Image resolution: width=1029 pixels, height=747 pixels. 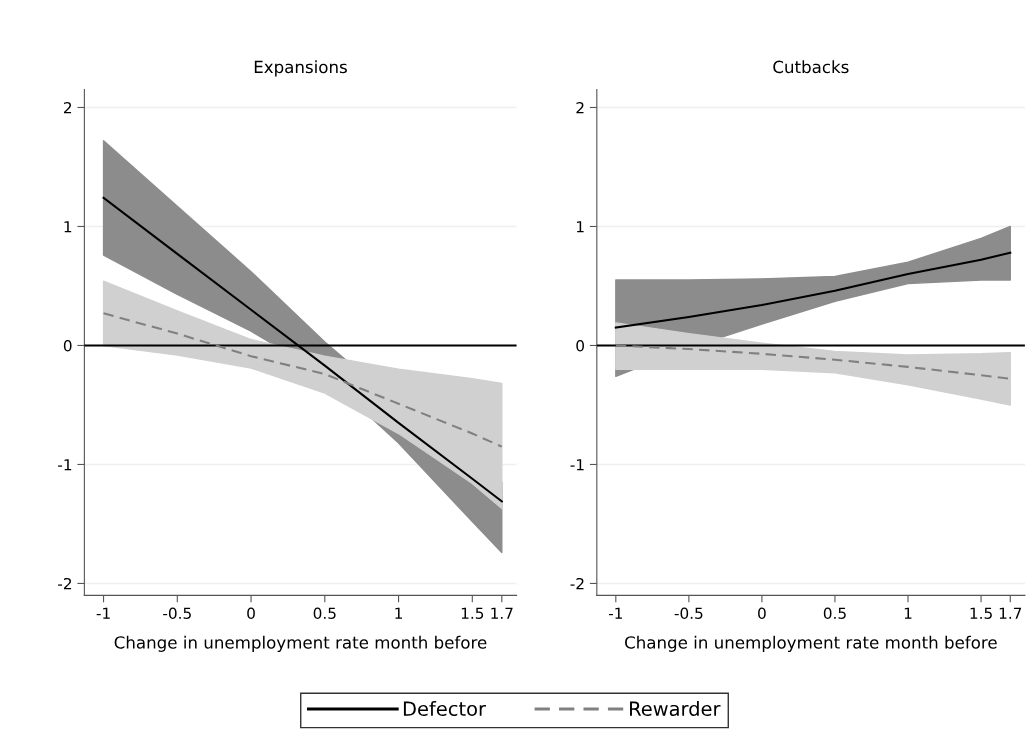 What do you see at coordinates (811, 67) in the screenshot?
I see `chart-title: Cutbacks` at bounding box center [811, 67].